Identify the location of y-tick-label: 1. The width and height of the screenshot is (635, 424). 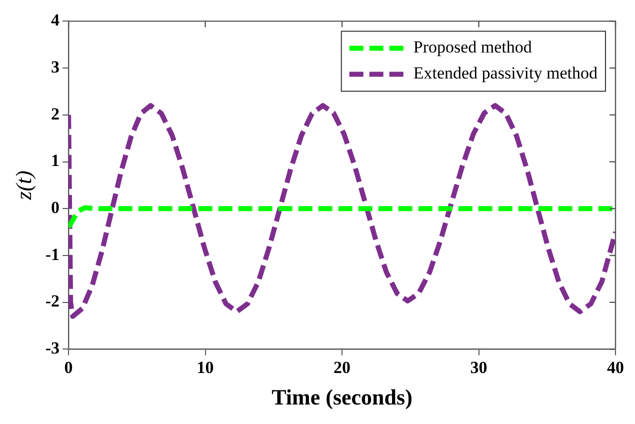
(55, 160).